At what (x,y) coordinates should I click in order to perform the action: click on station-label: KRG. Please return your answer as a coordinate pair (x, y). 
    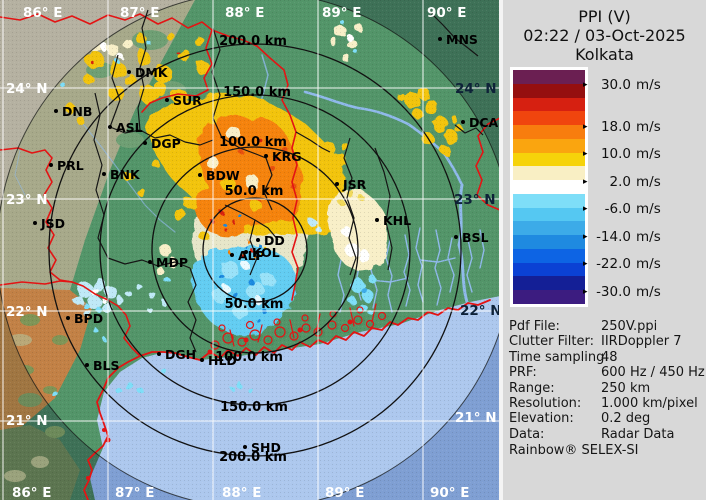
    Looking at the image, I should click on (287, 156).